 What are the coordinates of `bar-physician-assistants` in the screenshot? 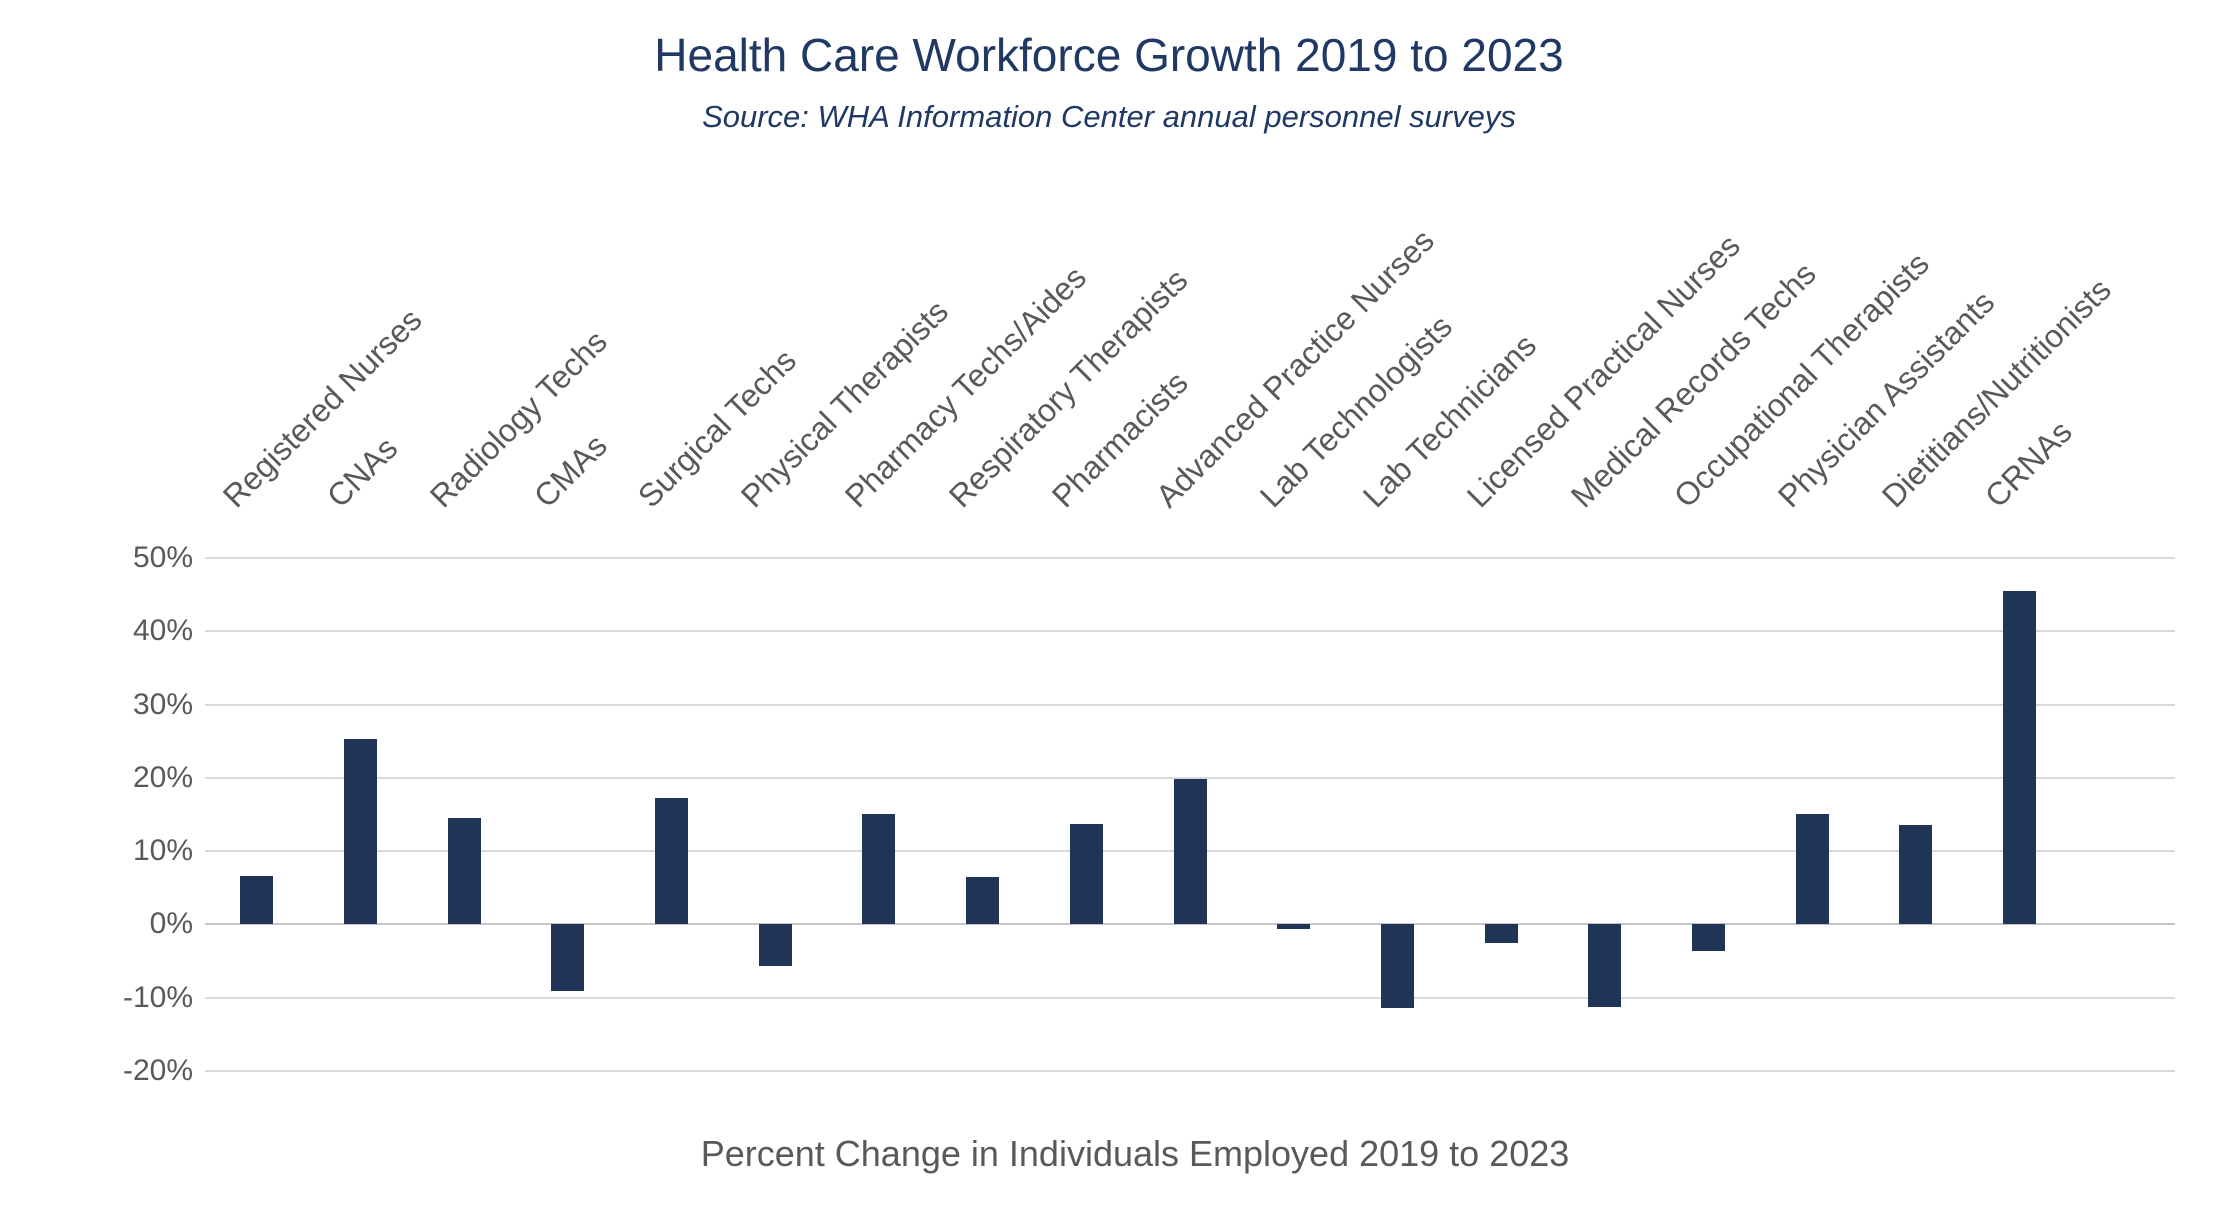 It's located at (1812, 869).